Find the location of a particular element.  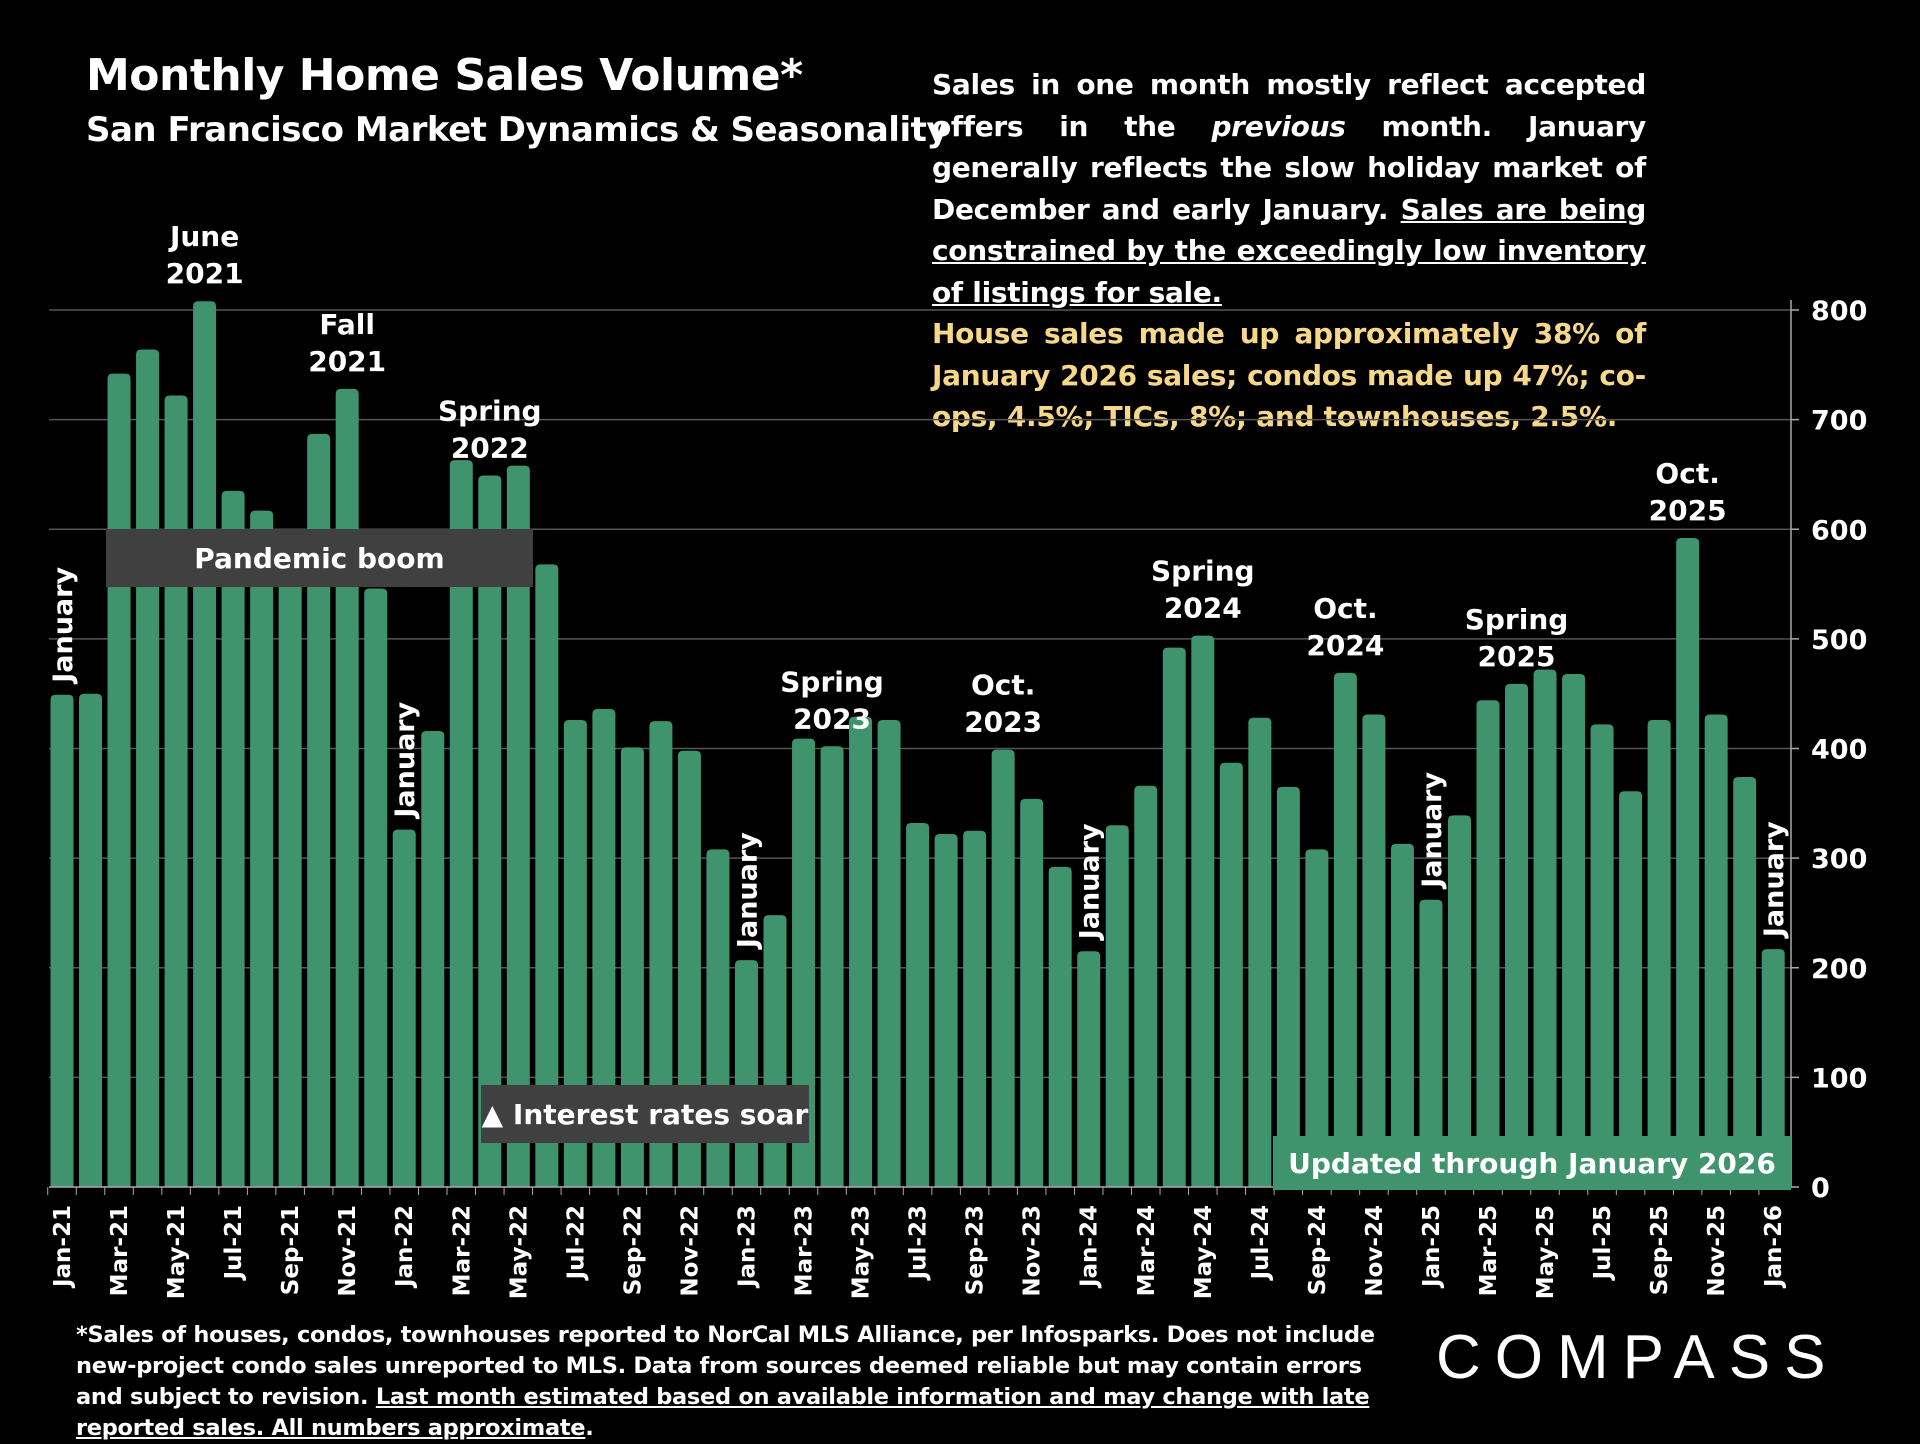

y-tick-label: 400 is located at coordinates (1839, 750).